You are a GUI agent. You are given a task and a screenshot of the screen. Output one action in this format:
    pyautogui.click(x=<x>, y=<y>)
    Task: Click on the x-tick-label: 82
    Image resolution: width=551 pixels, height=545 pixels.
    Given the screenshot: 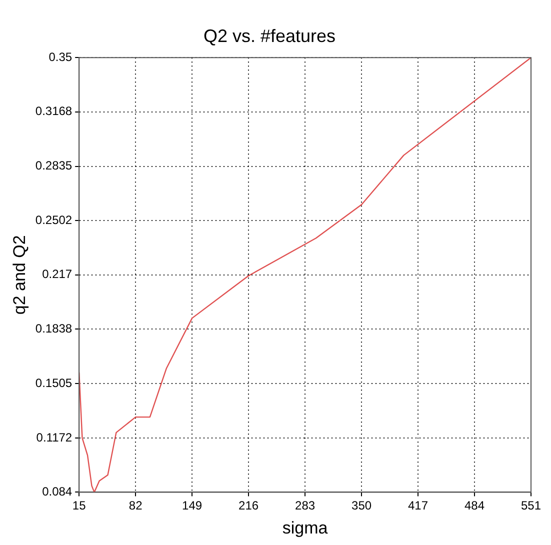 What is the action you would take?
    pyautogui.click(x=135, y=505)
    